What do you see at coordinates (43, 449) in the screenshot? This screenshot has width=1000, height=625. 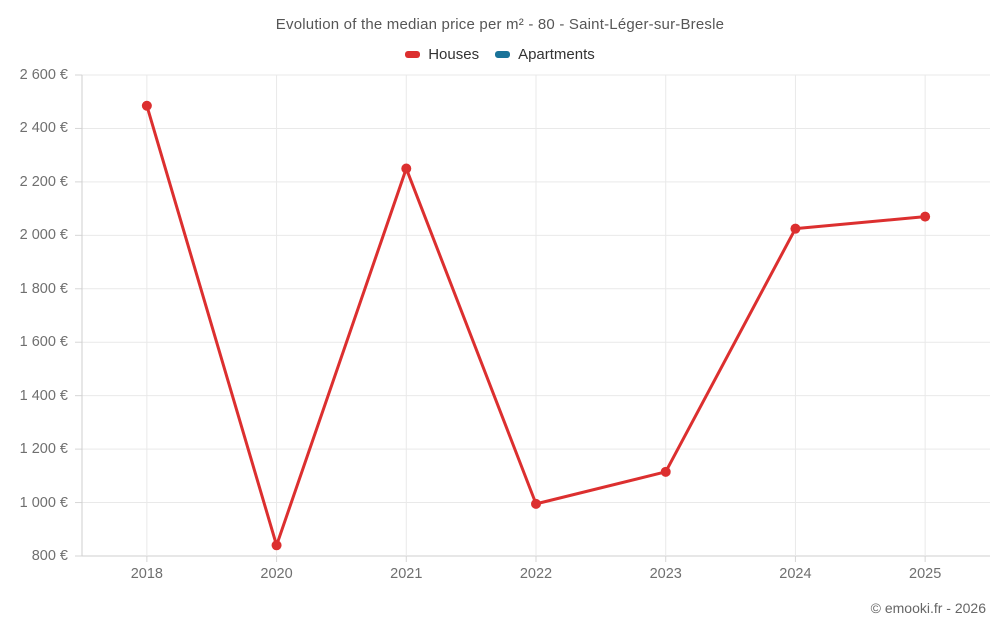 I see `y-axis-label: 1 200 €` at bounding box center [43, 449].